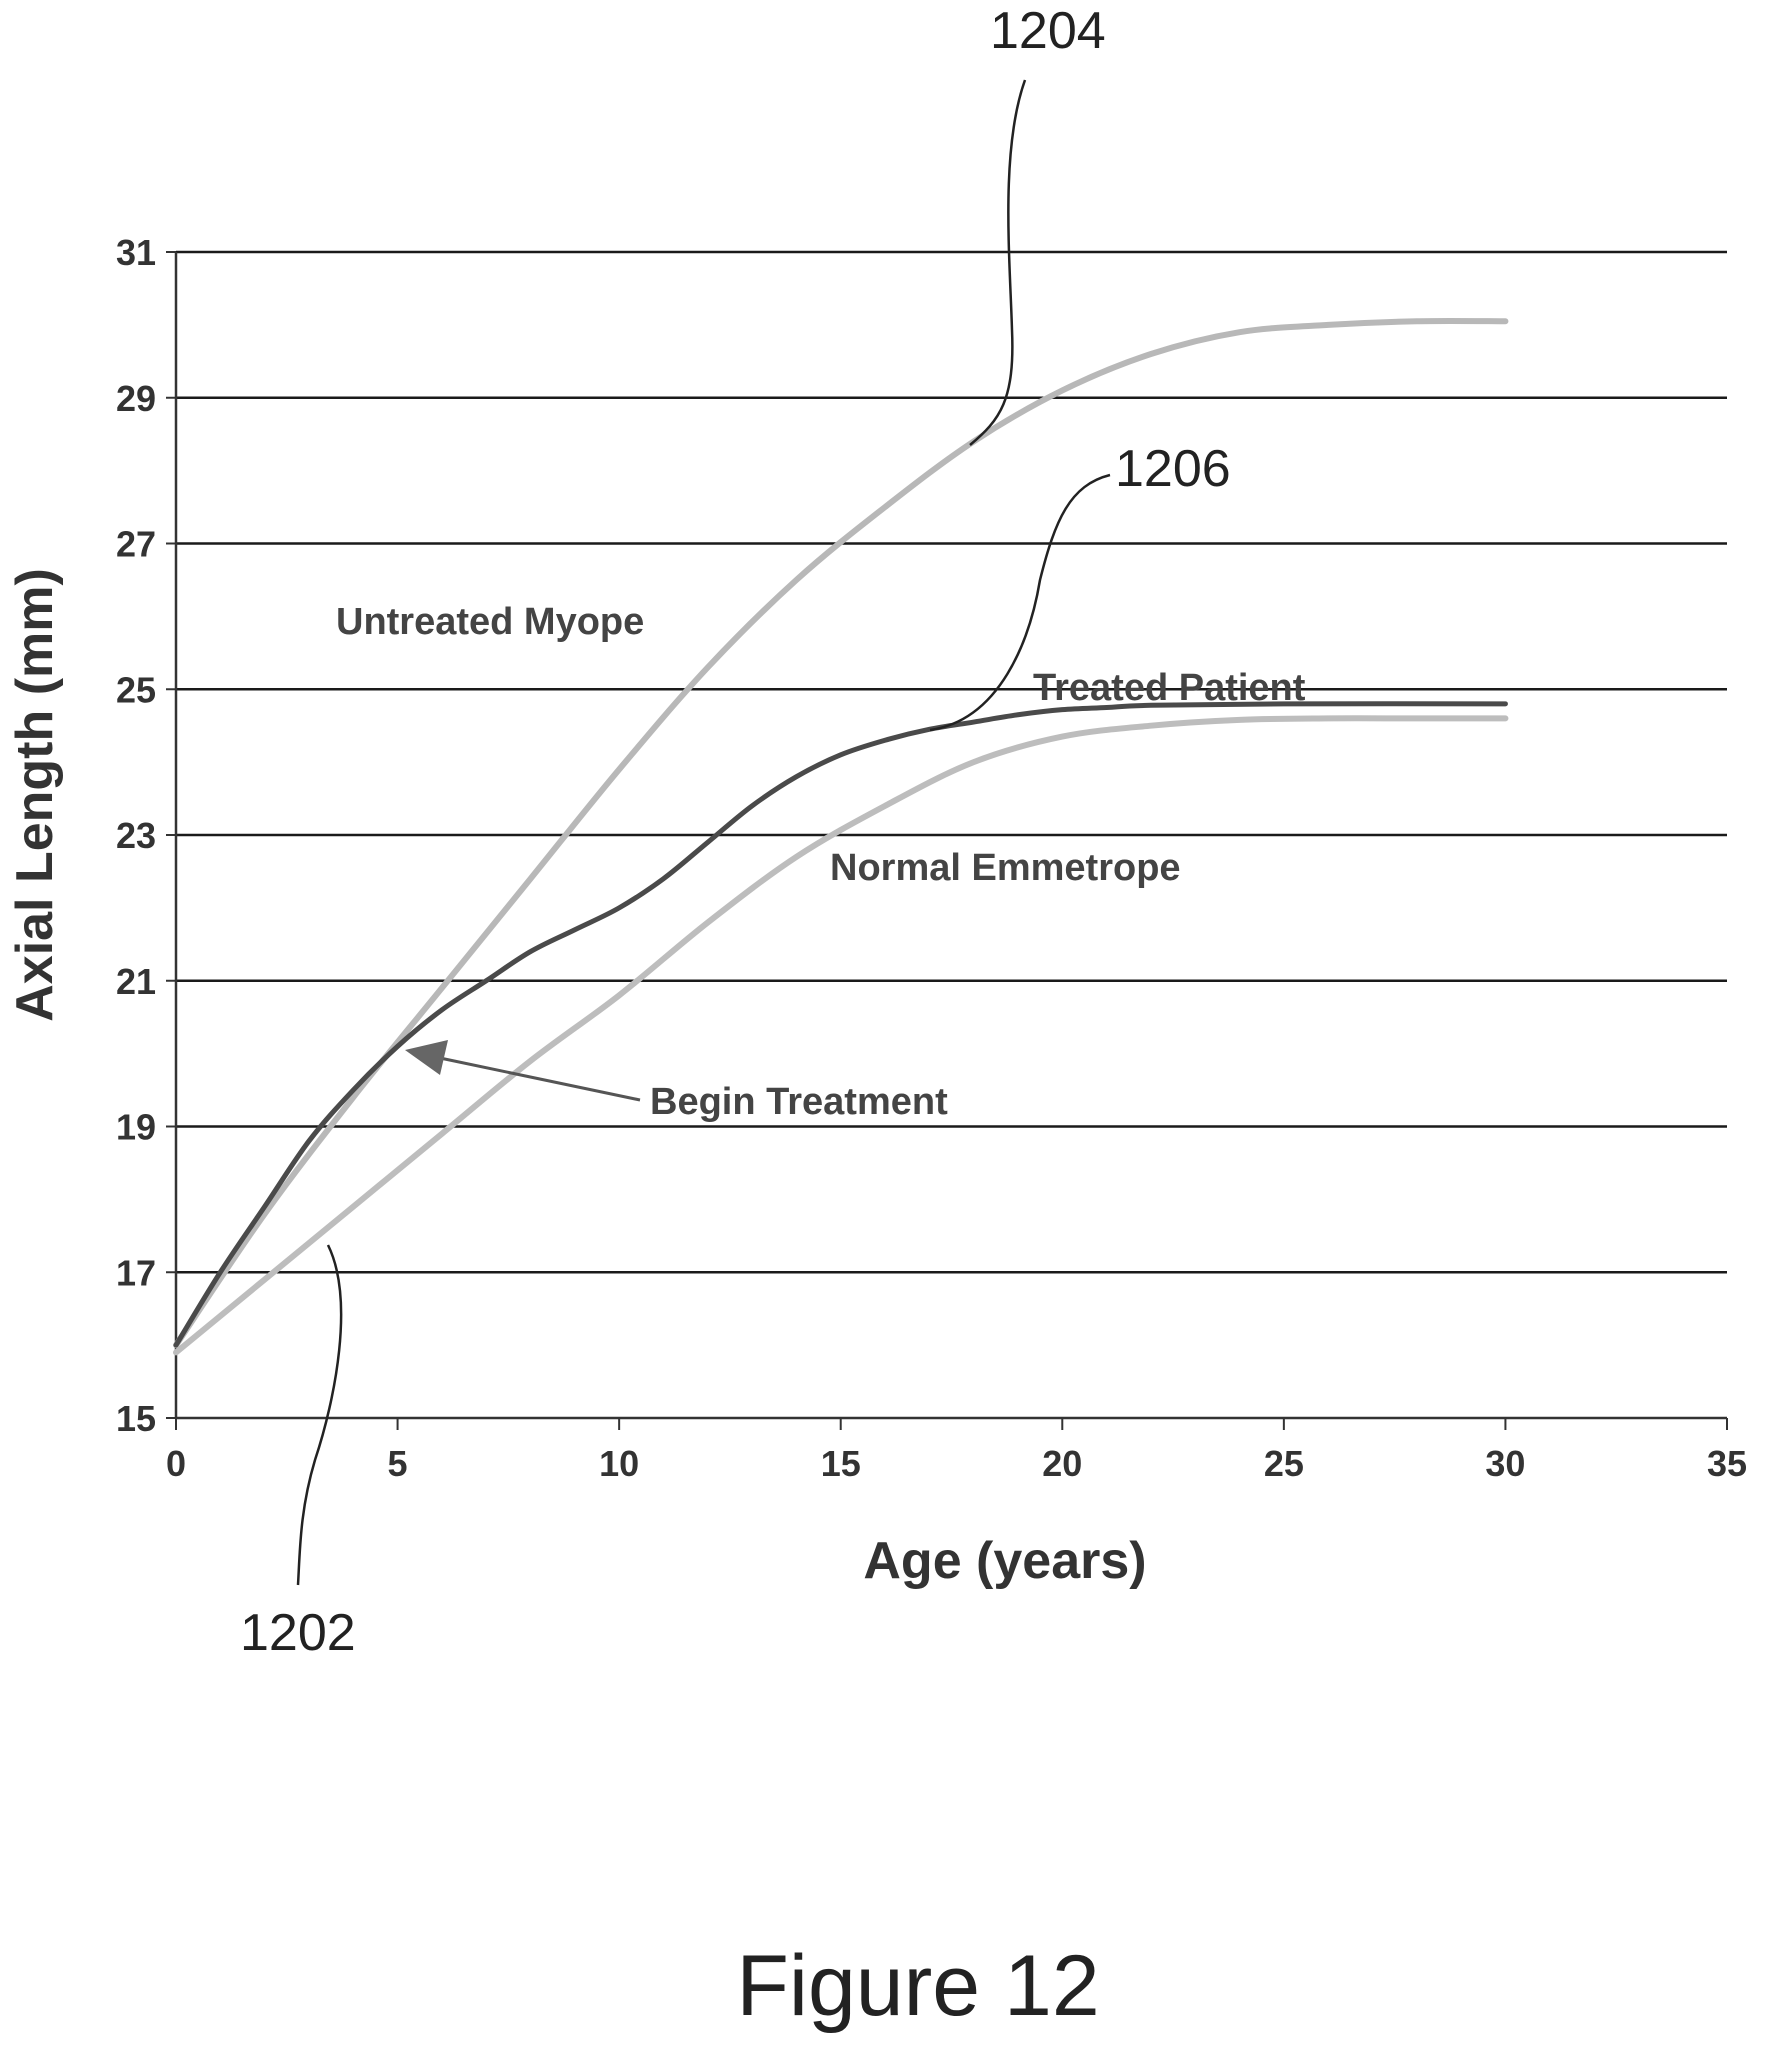 This screenshot has height=2047, width=1776. I want to click on label-untreated-myope: Untreated Myope, so click(490, 622).